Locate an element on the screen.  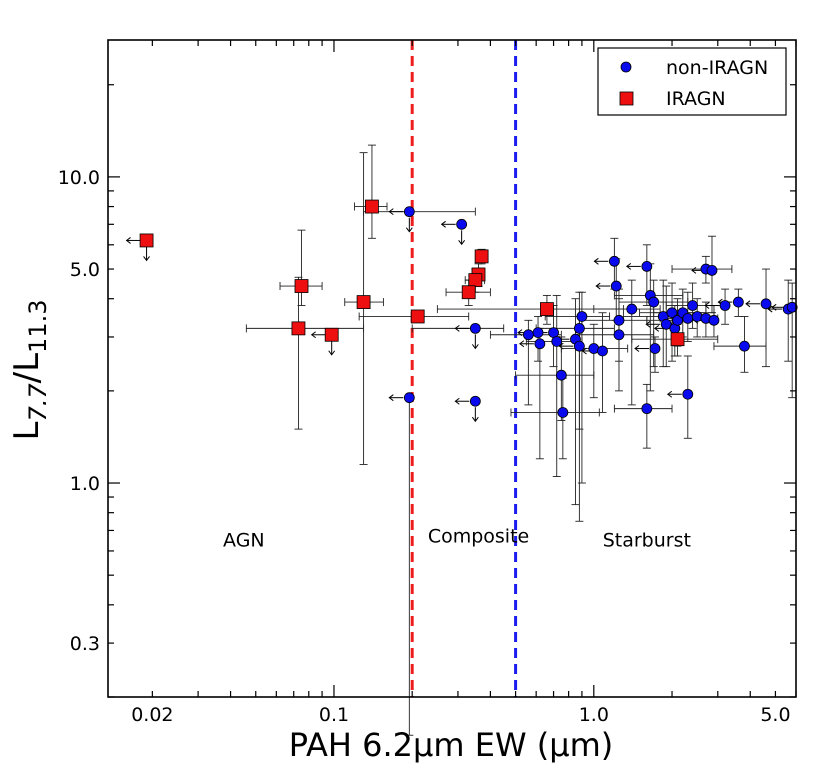
region-label-agn: AGN is located at coordinates (244, 541).